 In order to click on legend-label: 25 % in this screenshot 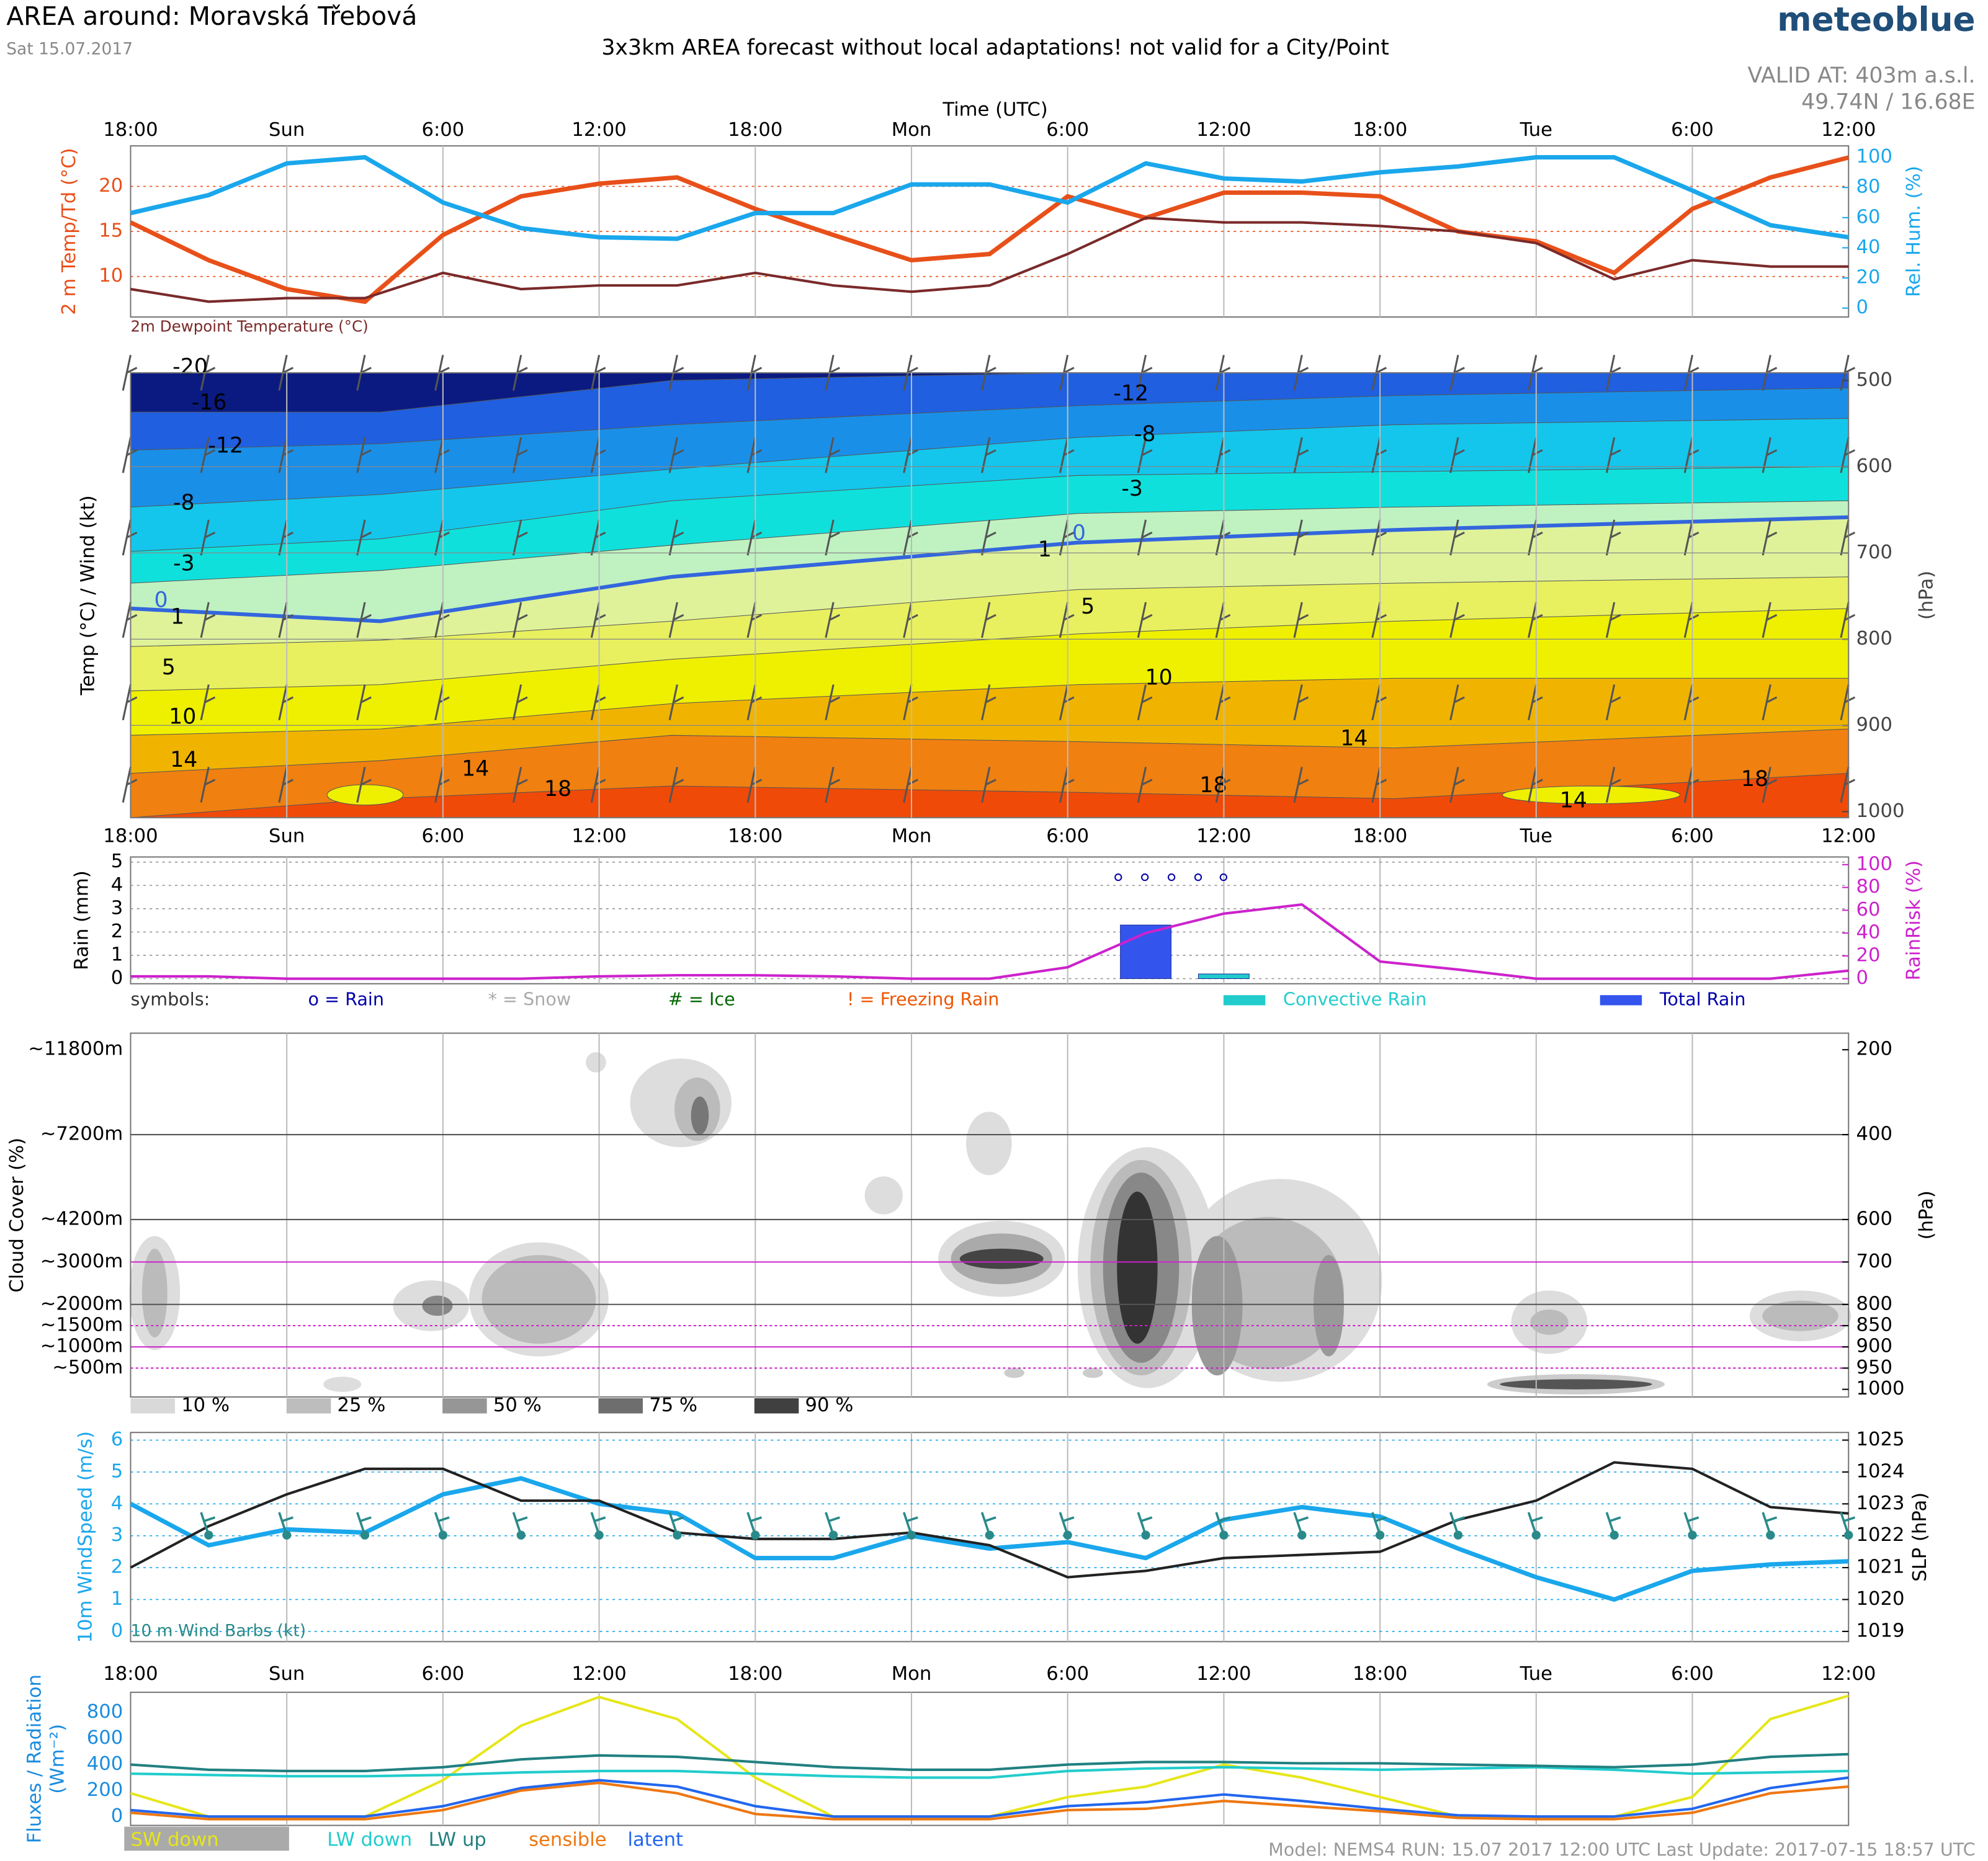, I will do `click(362, 1405)`.